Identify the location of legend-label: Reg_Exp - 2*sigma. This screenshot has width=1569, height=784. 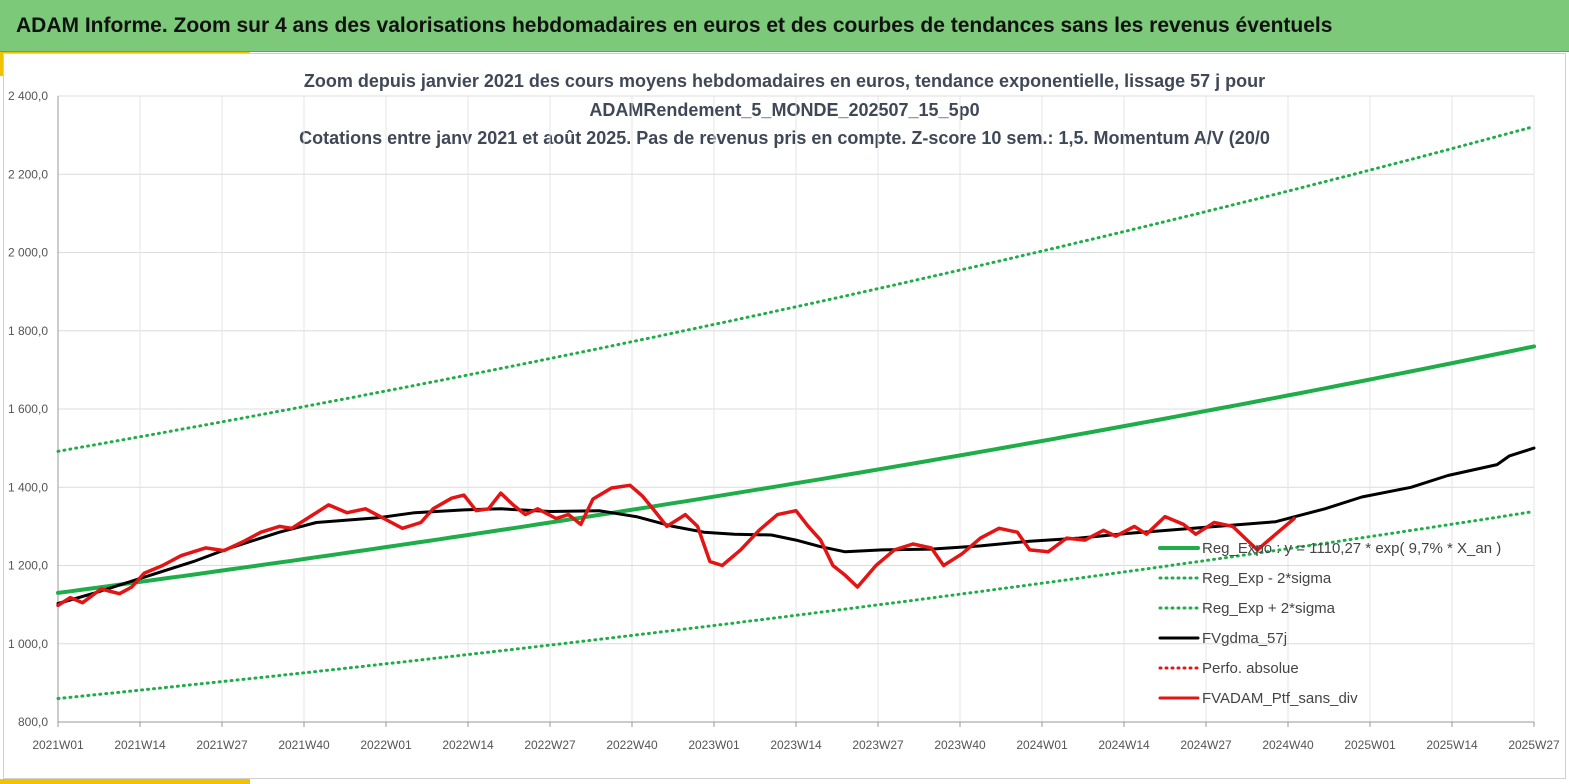
(1267, 578).